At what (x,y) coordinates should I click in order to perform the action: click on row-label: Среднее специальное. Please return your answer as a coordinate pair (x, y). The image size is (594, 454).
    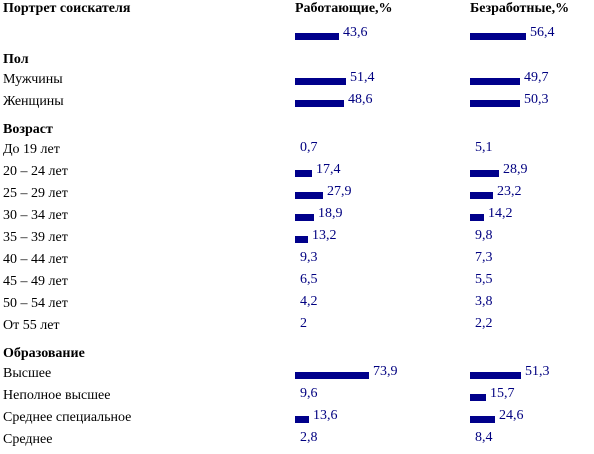
    Looking at the image, I should click on (67, 417).